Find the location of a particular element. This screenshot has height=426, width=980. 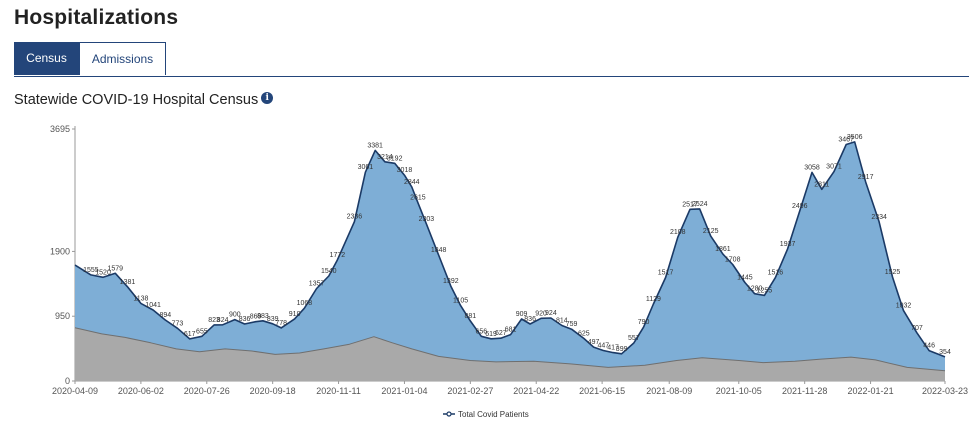

data-label: 2336 is located at coordinates (355, 217).